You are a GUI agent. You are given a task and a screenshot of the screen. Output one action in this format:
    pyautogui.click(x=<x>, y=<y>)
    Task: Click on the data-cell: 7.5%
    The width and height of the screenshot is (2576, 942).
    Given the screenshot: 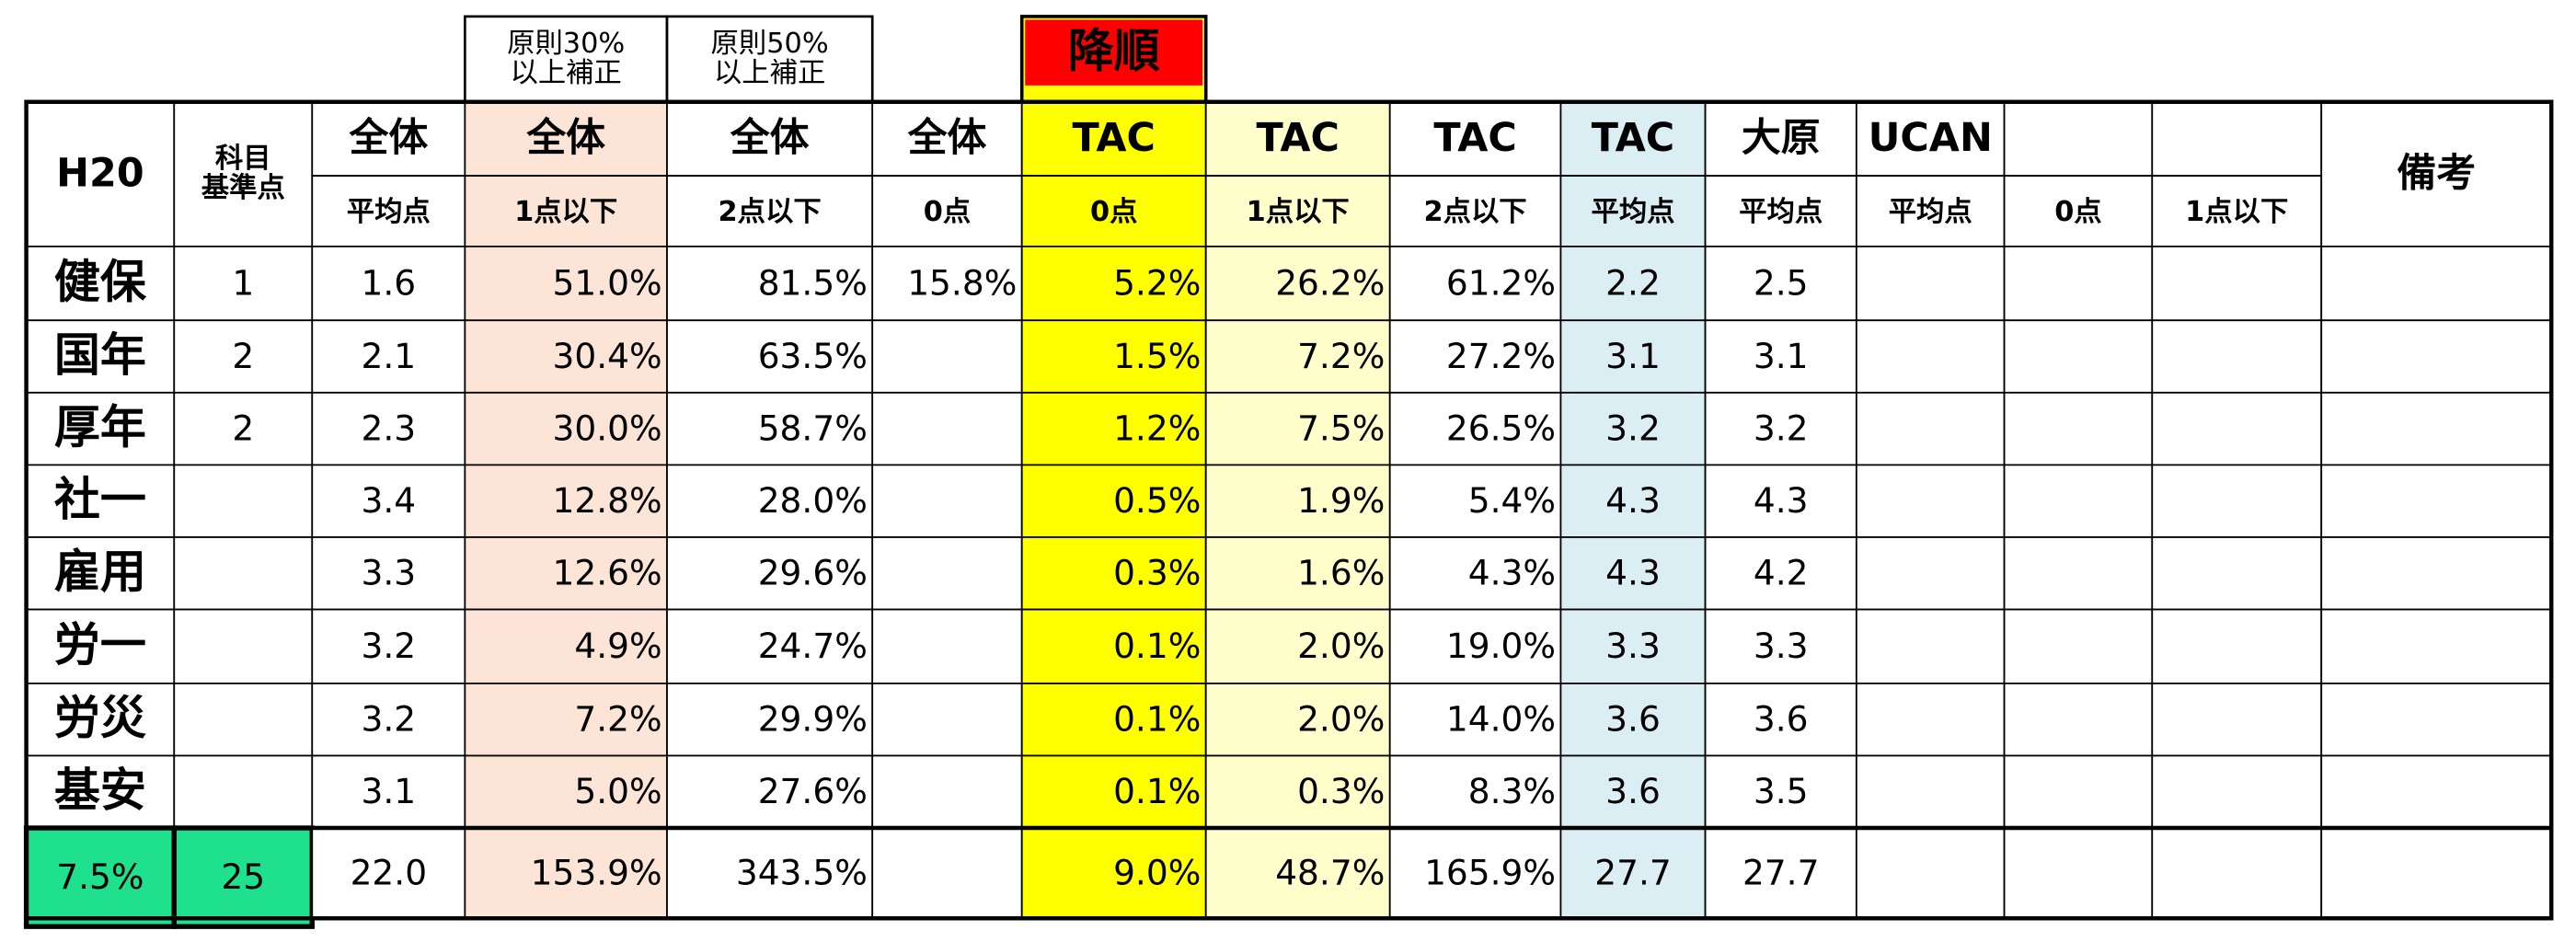 What is the action you would take?
    pyautogui.click(x=1341, y=428)
    